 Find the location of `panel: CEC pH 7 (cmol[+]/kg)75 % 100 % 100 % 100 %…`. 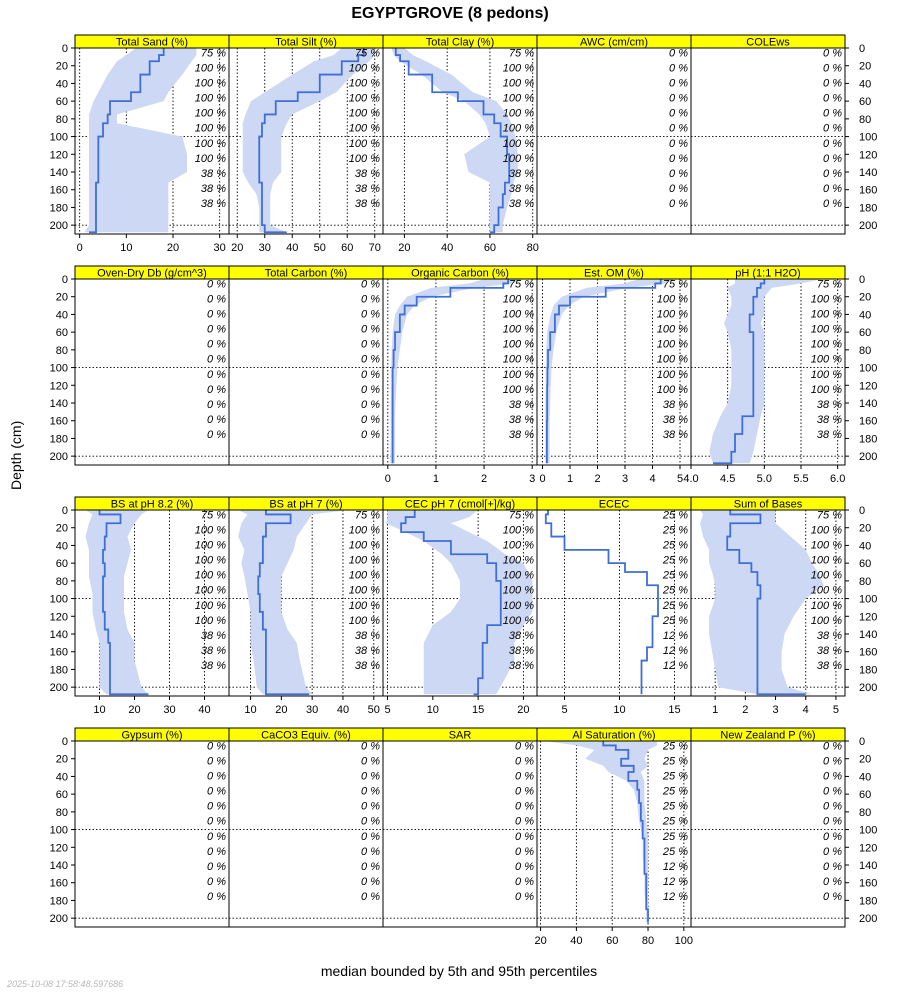

panel: CEC pH 7 (cmol[+]/kg)75 % 100 % 100 % 100 %… is located at coordinates (460, 606).